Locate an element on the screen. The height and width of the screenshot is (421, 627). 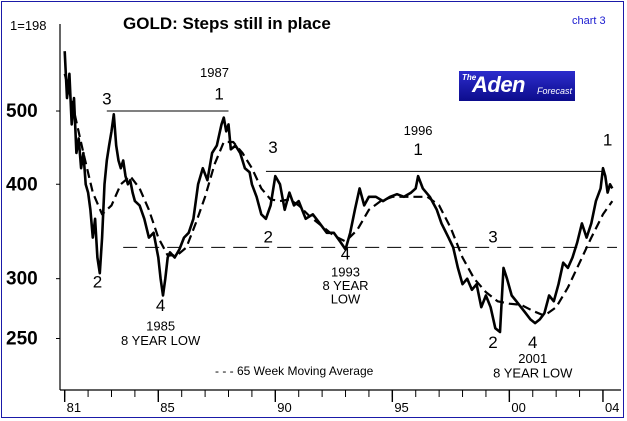
annotation-label: 2001 is located at coordinates (532, 358).